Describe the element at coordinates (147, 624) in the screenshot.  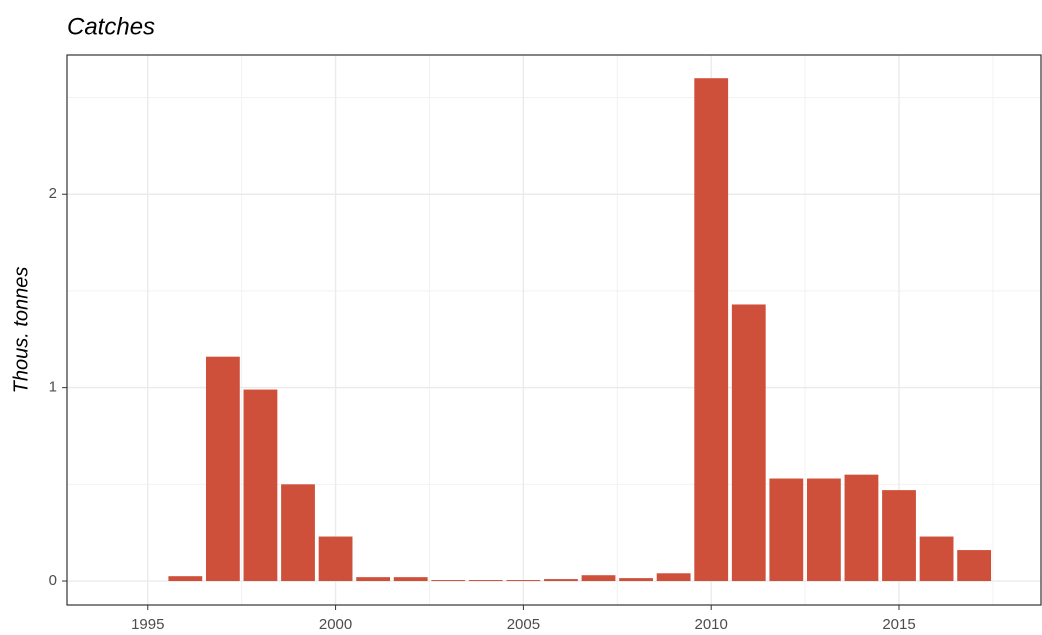
I see `x-tick-label: 1995` at that location.